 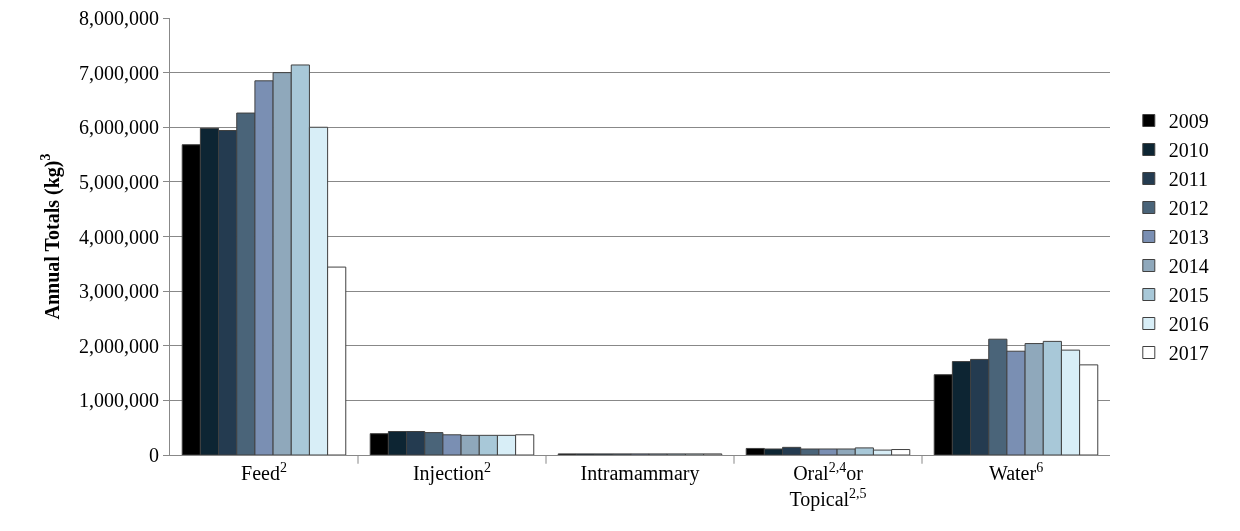 I want to click on legend-label: 2009, so click(x=1188, y=121).